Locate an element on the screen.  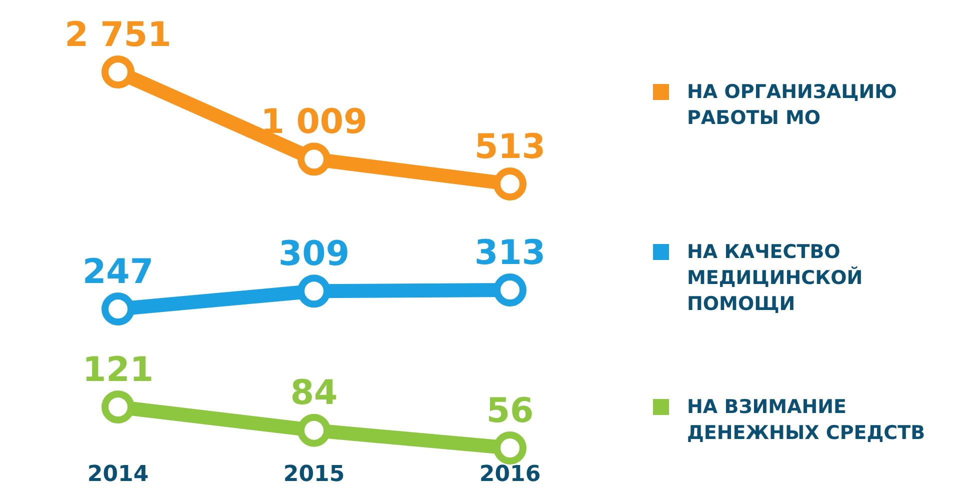
legend-label: НА ОРГАНИЗАЦИЮ РАБОТЫ МО is located at coordinates (792, 105).